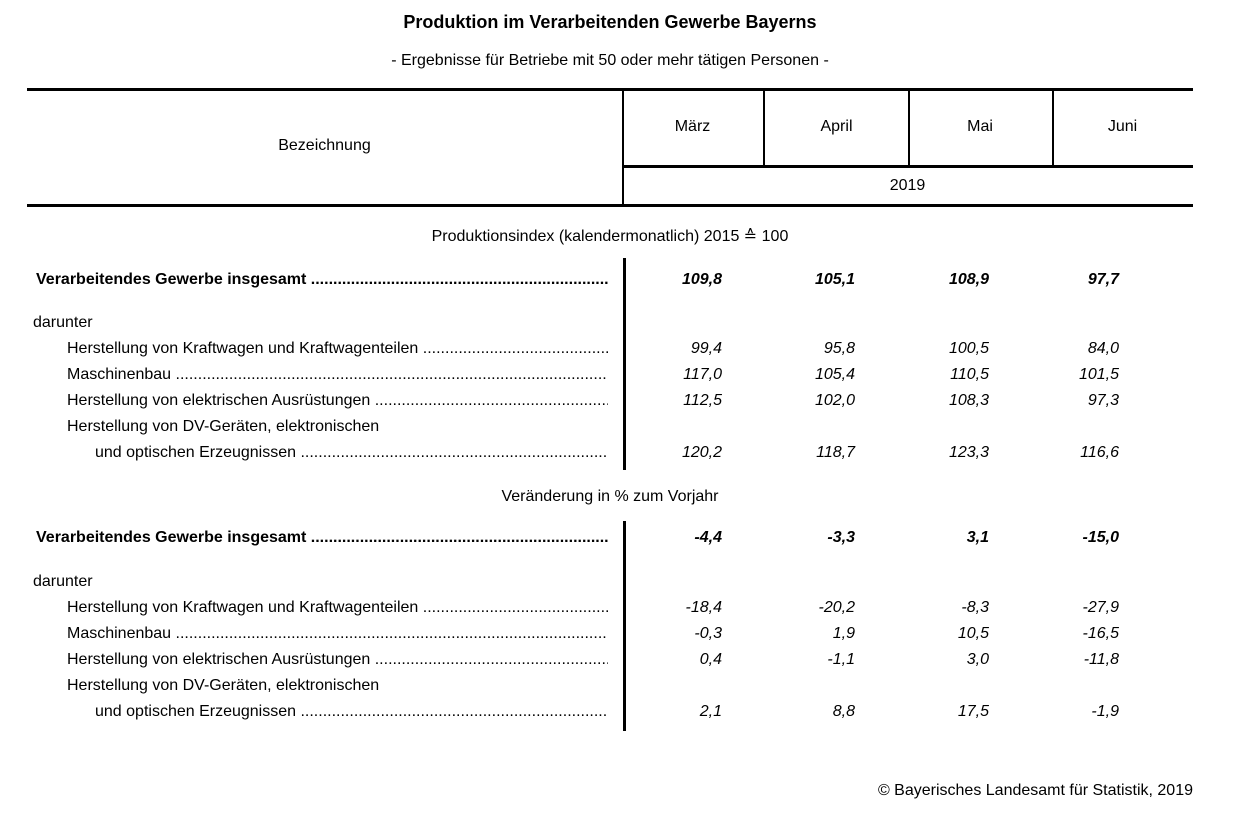  I want to click on cell-value: -1,1, so click(841, 659).